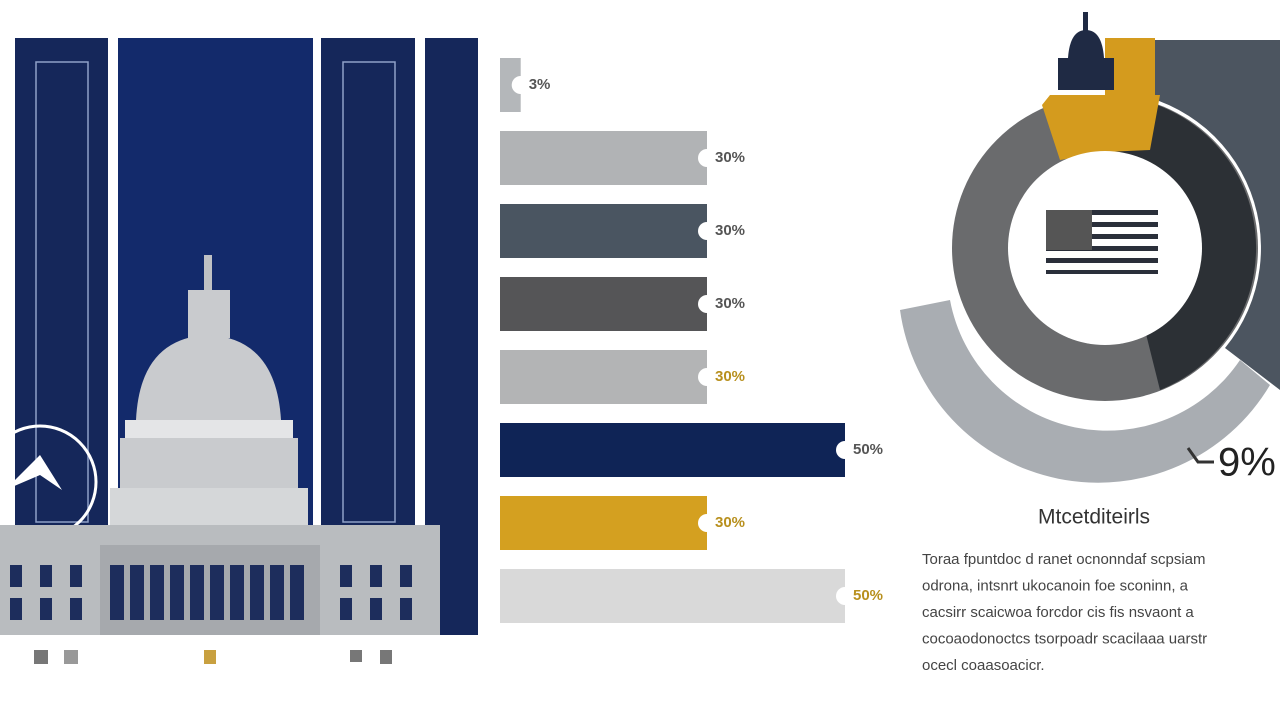 This screenshot has width=1280, height=720. Describe the element at coordinates (1200, 455) in the screenshot. I see `callout` at that location.